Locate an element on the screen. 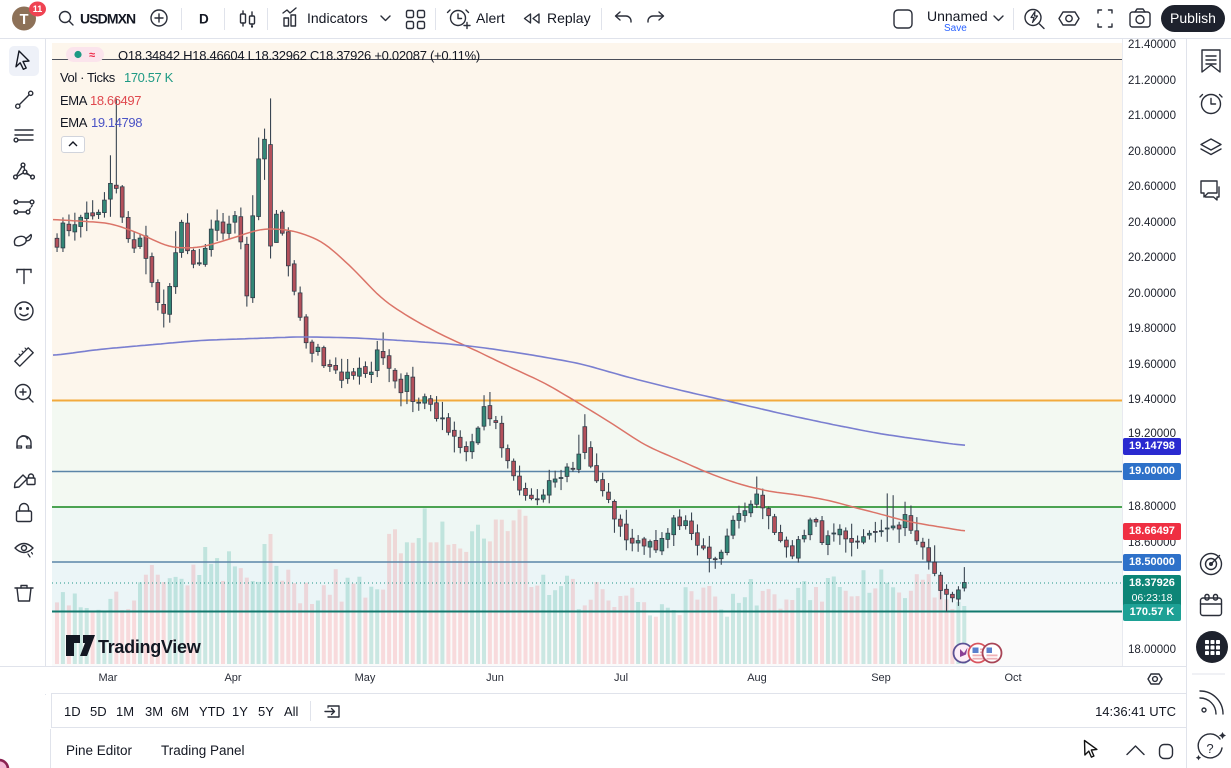  svg-text: Unnamed is located at coordinates (957, 16).